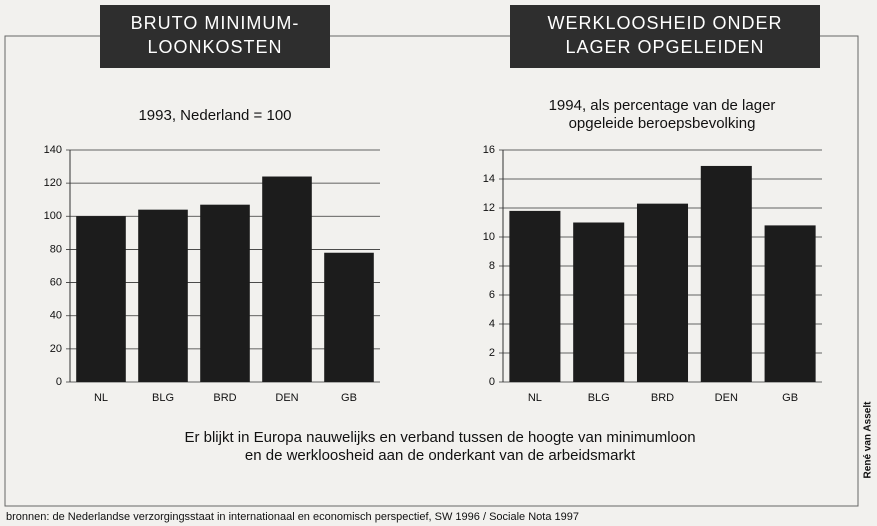 This screenshot has width=877, height=526. What do you see at coordinates (56, 349) in the screenshot?
I see `y-tick-label: 20` at bounding box center [56, 349].